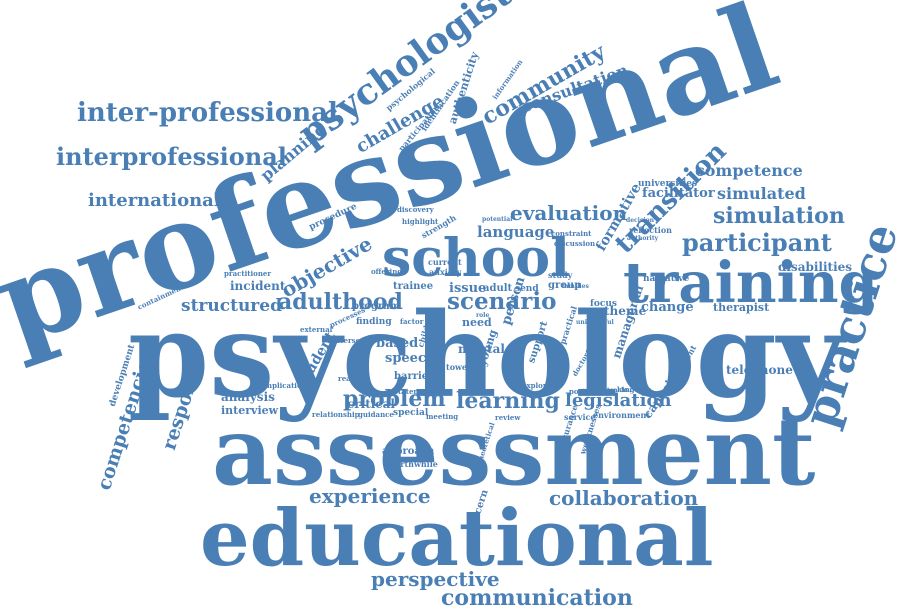  I want to click on word-decision: decision, so click(640, 220).